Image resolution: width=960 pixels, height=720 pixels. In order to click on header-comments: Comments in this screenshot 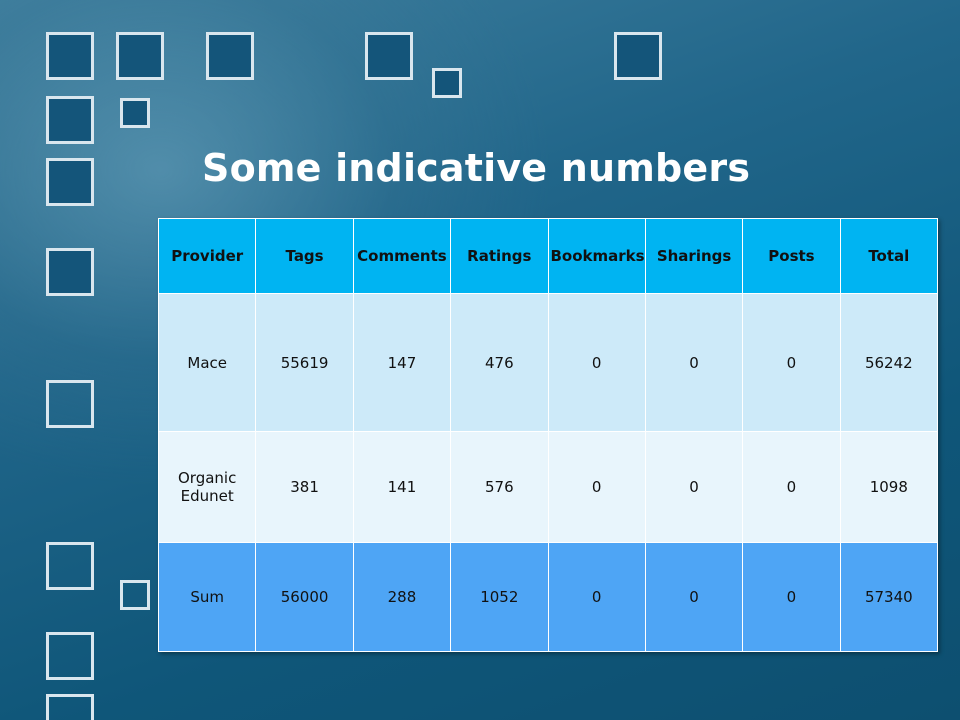, I will do `click(402, 256)`.